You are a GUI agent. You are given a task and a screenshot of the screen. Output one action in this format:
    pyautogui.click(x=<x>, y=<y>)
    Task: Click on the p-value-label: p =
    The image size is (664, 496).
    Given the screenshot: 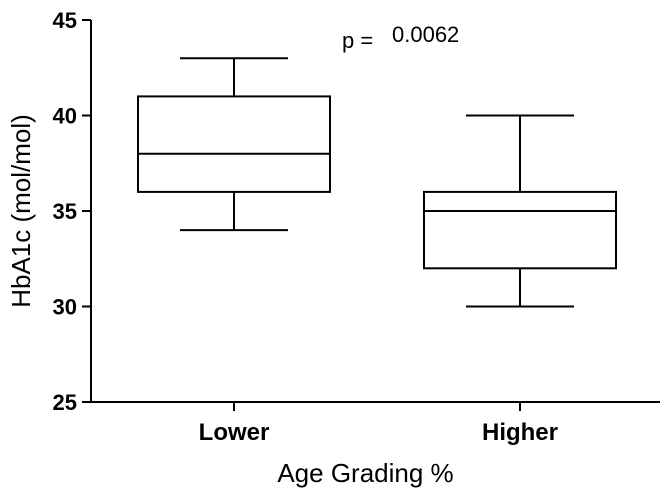 What is the action you would take?
    pyautogui.click(x=357, y=40)
    